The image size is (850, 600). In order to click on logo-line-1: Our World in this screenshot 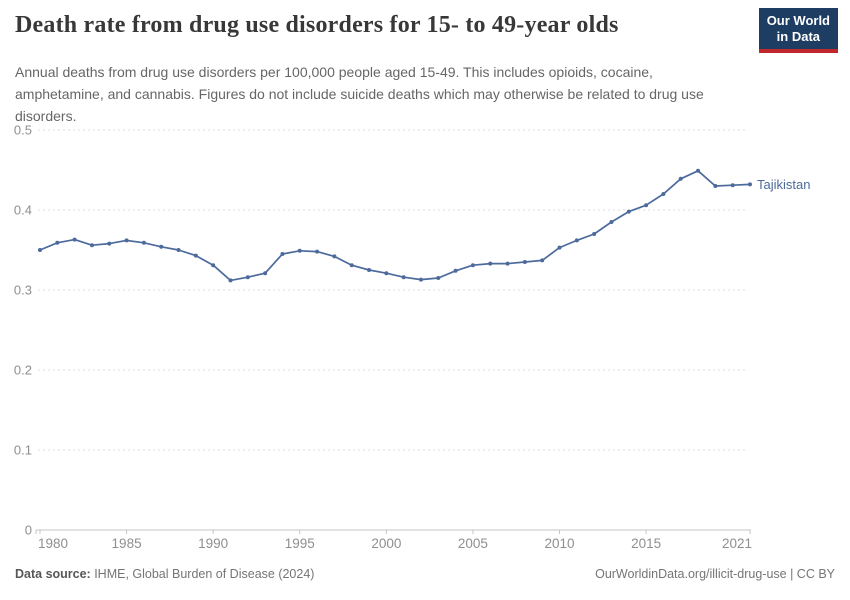, I will do `click(798, 20)`.